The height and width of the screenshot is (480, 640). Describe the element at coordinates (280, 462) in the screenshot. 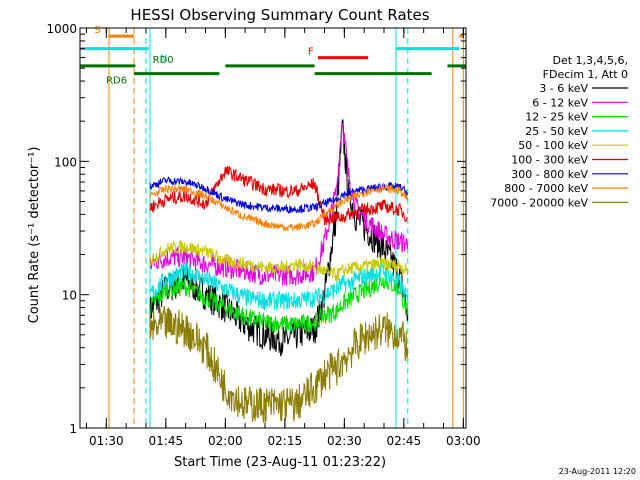

I see `x-axis-title: Start Time (23-Aug-11 01:23:22)` at that location.